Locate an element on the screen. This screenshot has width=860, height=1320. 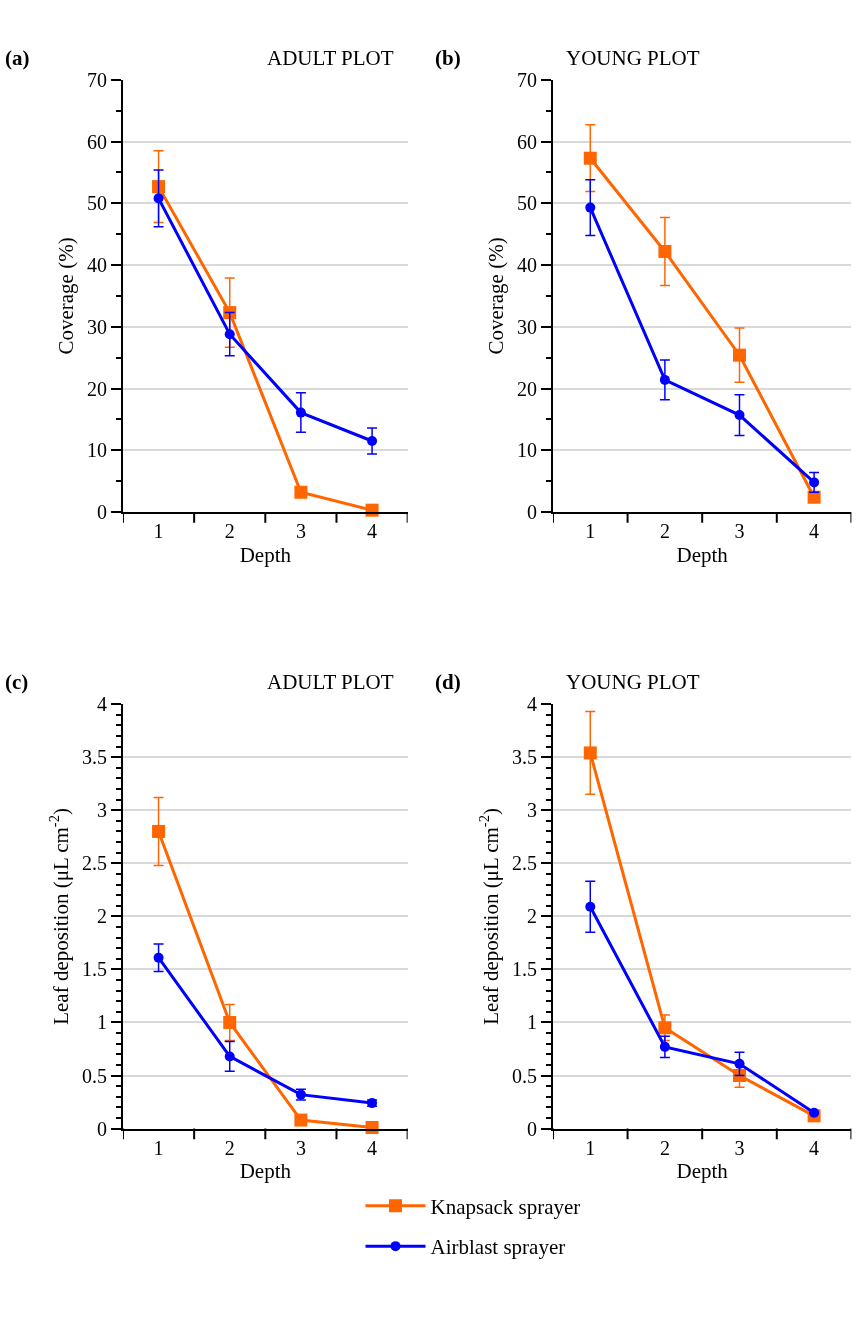
legend-label: Knapsack sprayer is located at coordinates (505, 1207).